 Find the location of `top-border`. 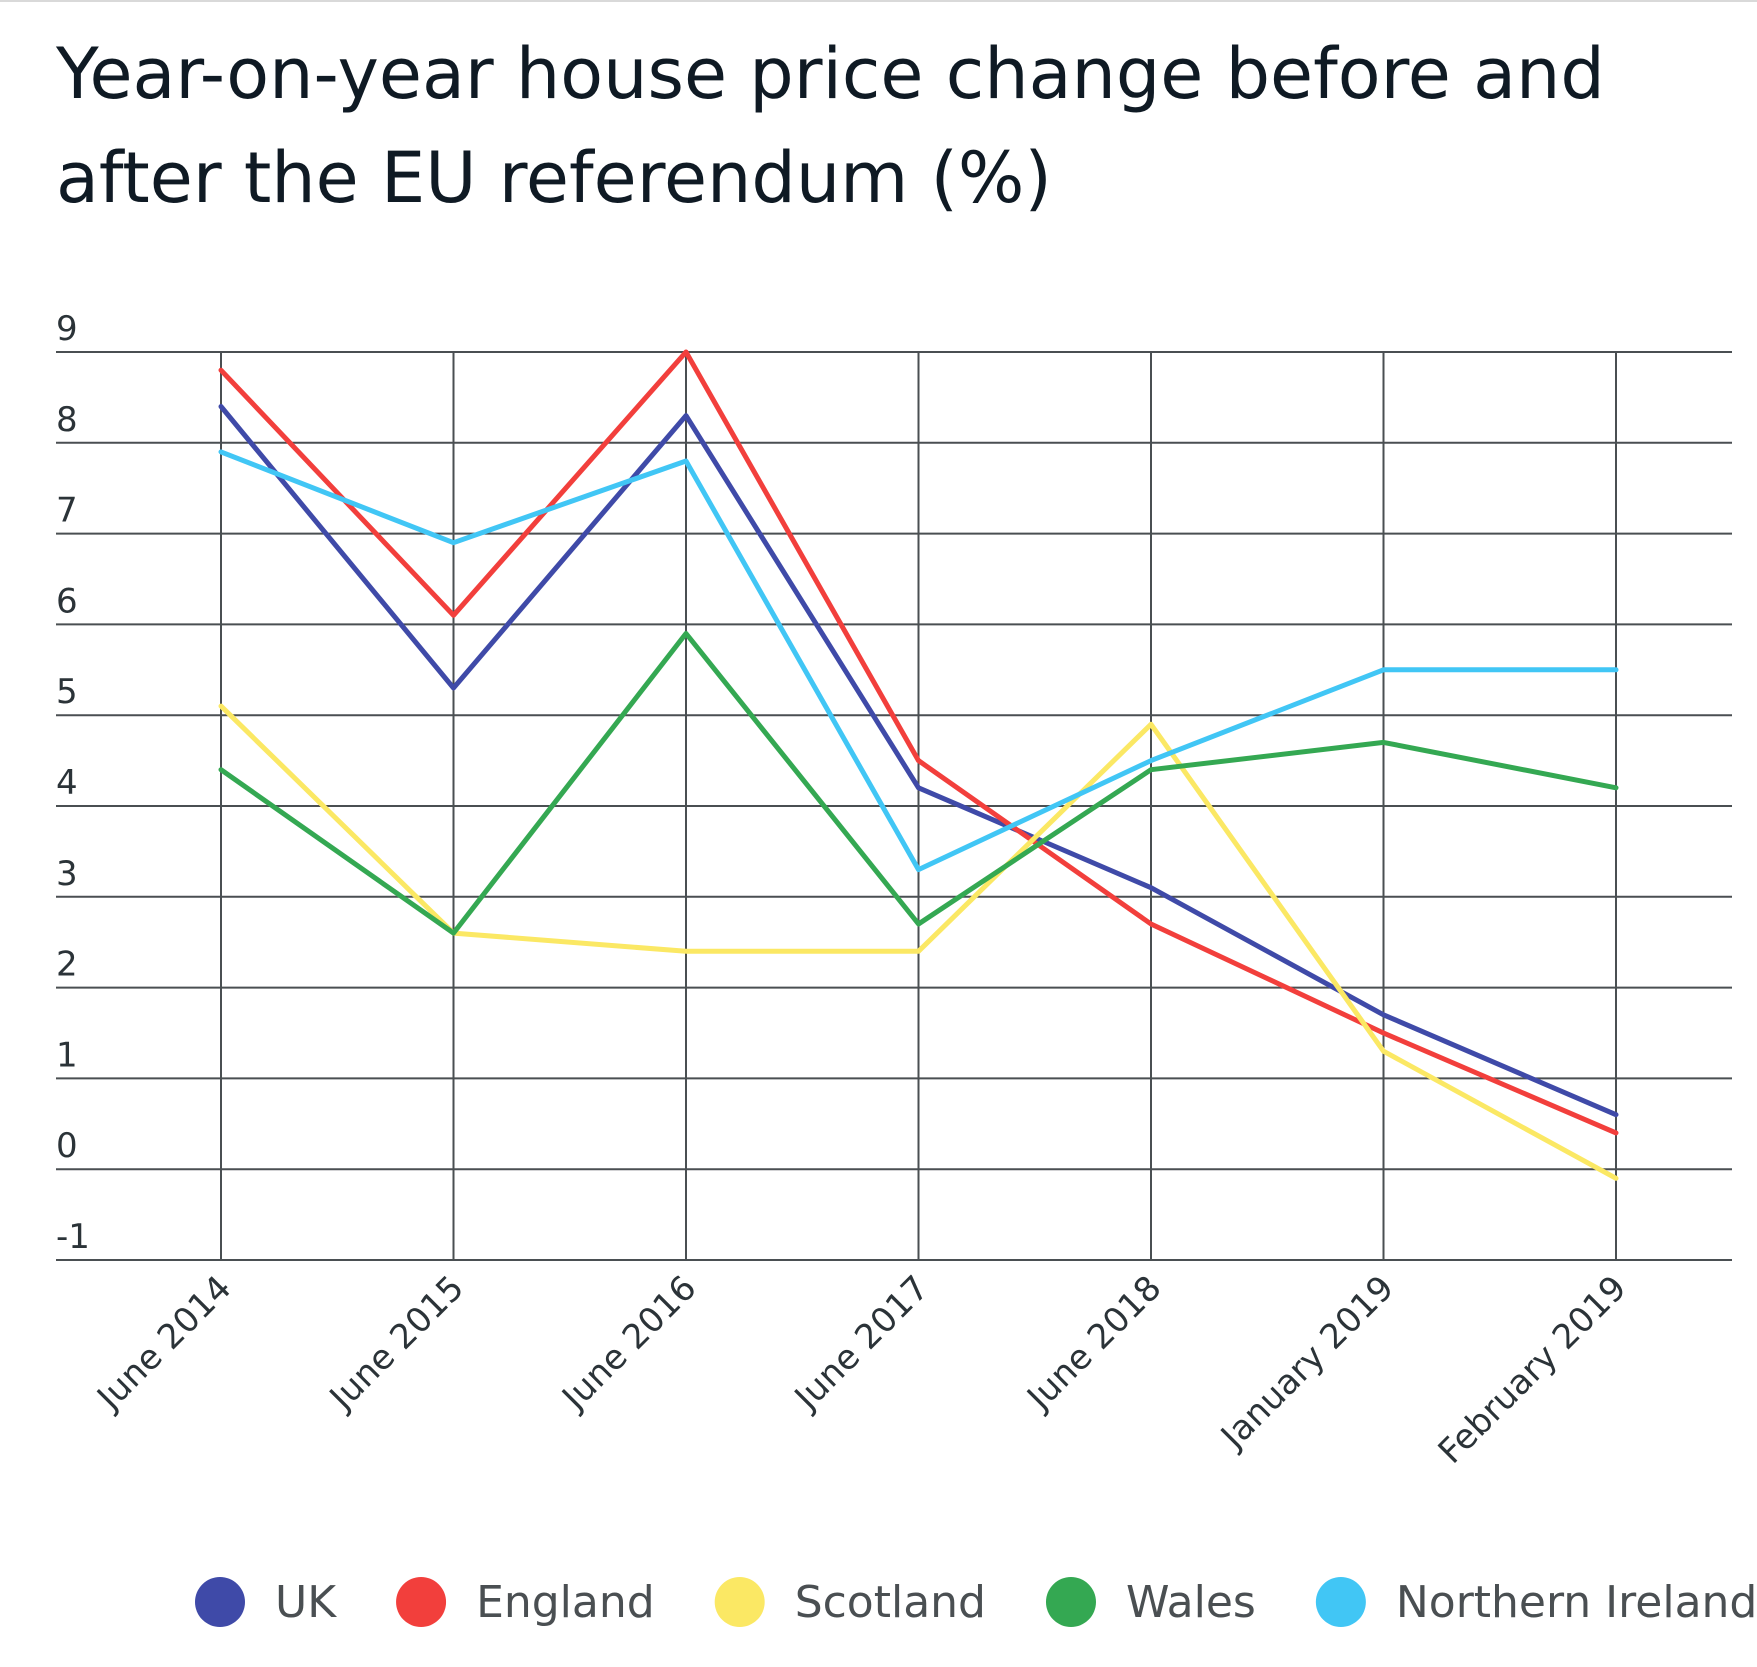

top-border is located at coordinates (878, 1).